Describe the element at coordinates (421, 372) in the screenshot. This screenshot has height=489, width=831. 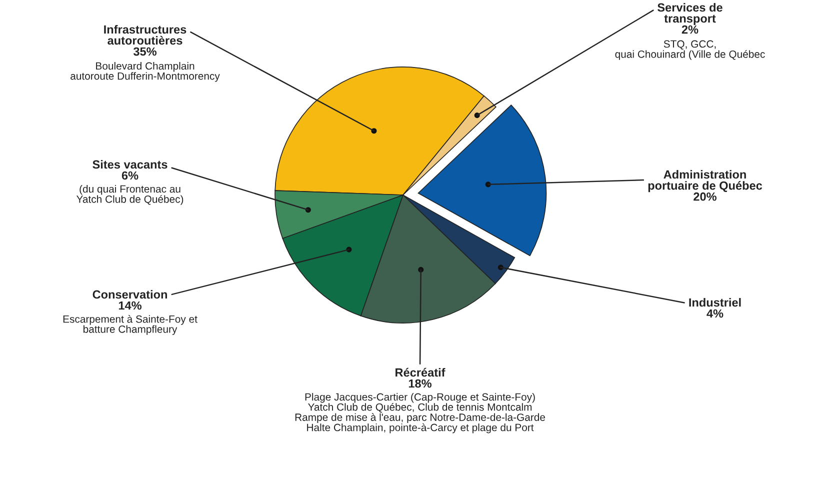
I see `slice-label: Récréatif` at that location.